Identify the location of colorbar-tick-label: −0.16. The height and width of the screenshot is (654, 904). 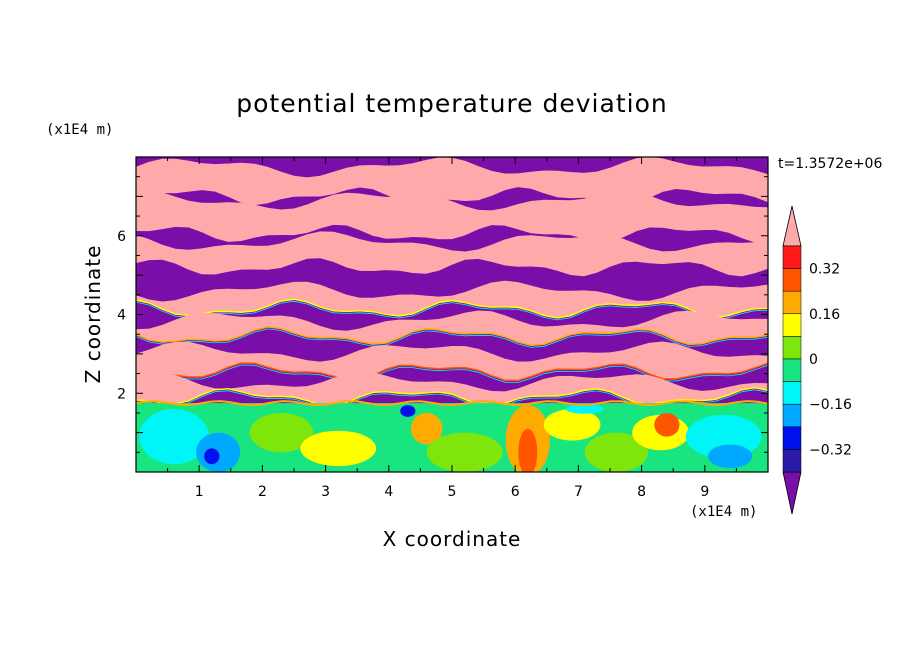
(830, 405).